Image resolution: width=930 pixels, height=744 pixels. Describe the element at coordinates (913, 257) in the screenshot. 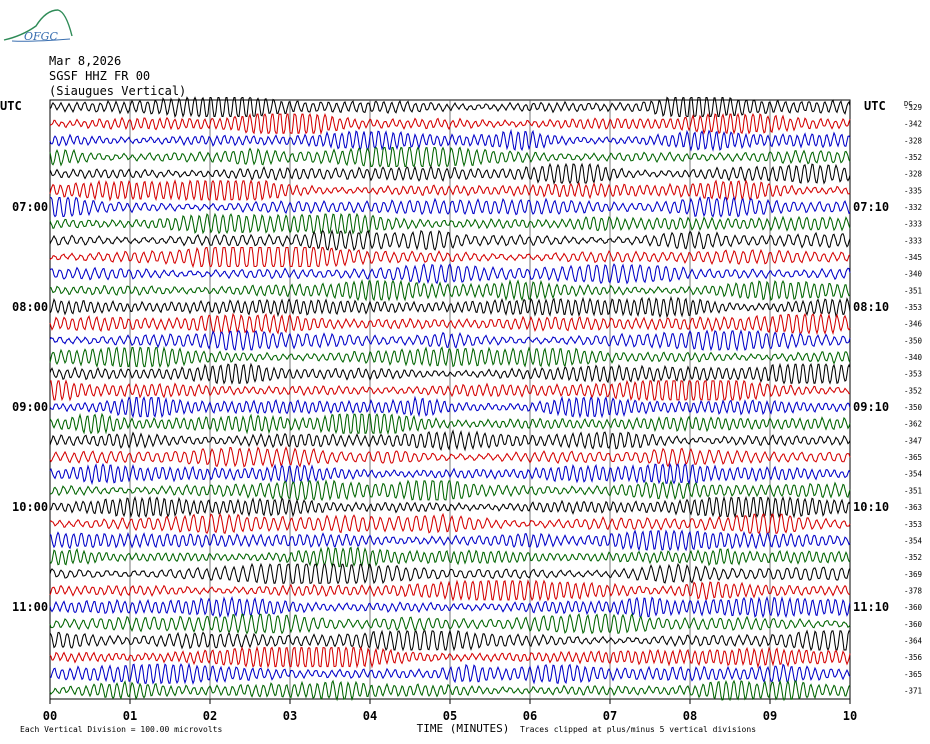

I see `dc-offset-label: -345` at that location.